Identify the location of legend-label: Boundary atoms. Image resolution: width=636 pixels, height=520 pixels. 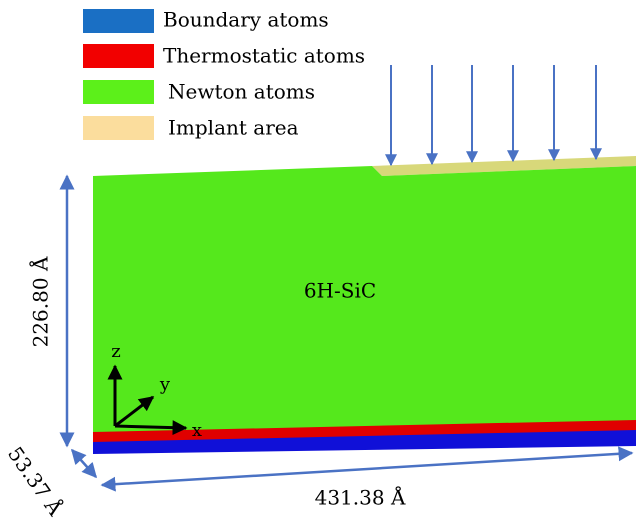
(246, 20).